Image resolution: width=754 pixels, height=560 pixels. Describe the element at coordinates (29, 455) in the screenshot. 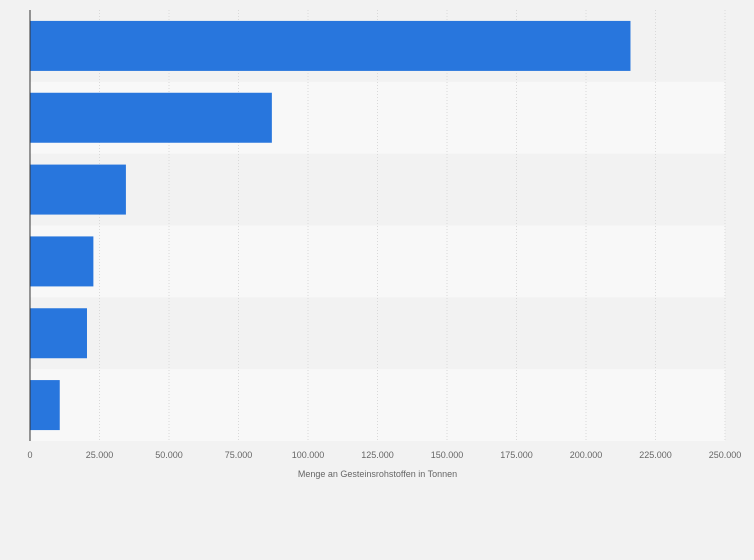

I see `x-tick-label: 0` at that location.